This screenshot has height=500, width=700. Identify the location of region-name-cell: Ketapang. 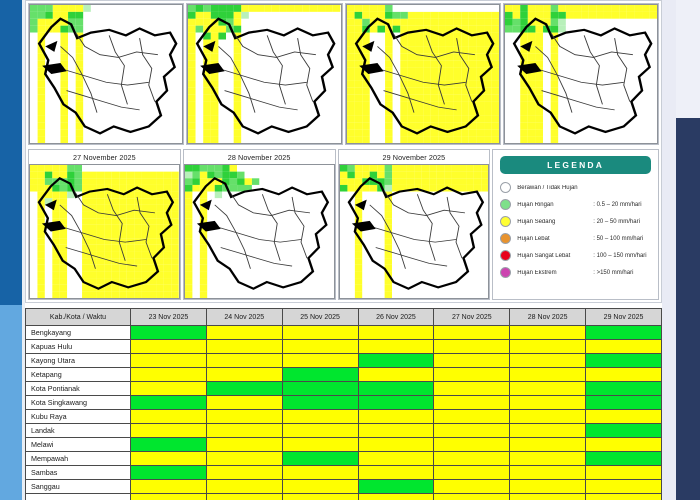
(78, 374).